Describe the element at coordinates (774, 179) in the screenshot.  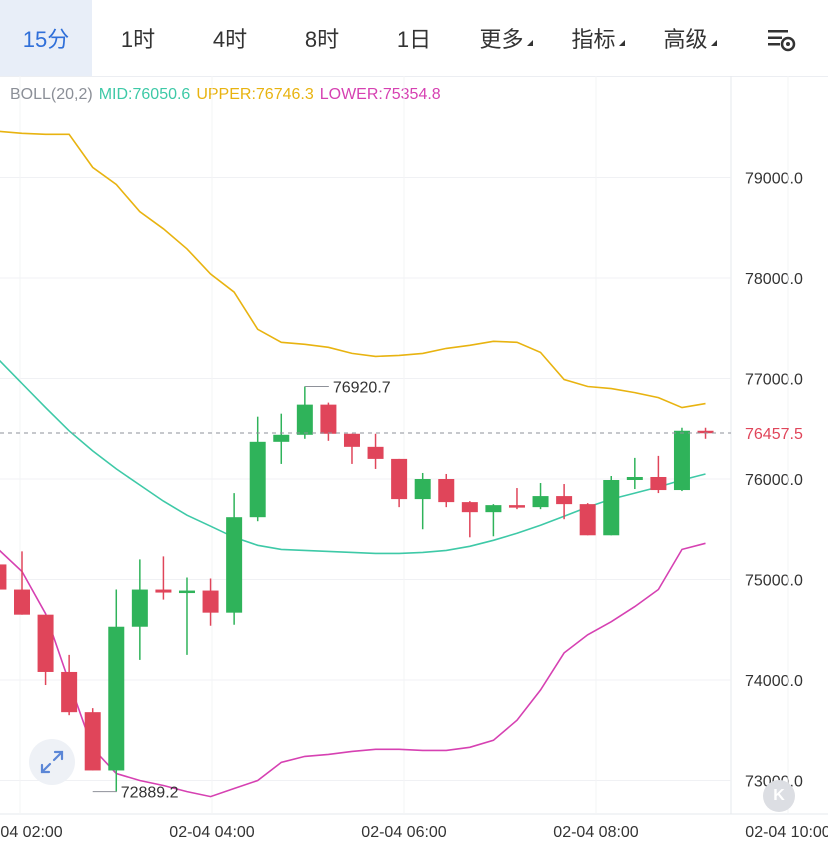
I see `y-tick-label: 79000.0` at that location.